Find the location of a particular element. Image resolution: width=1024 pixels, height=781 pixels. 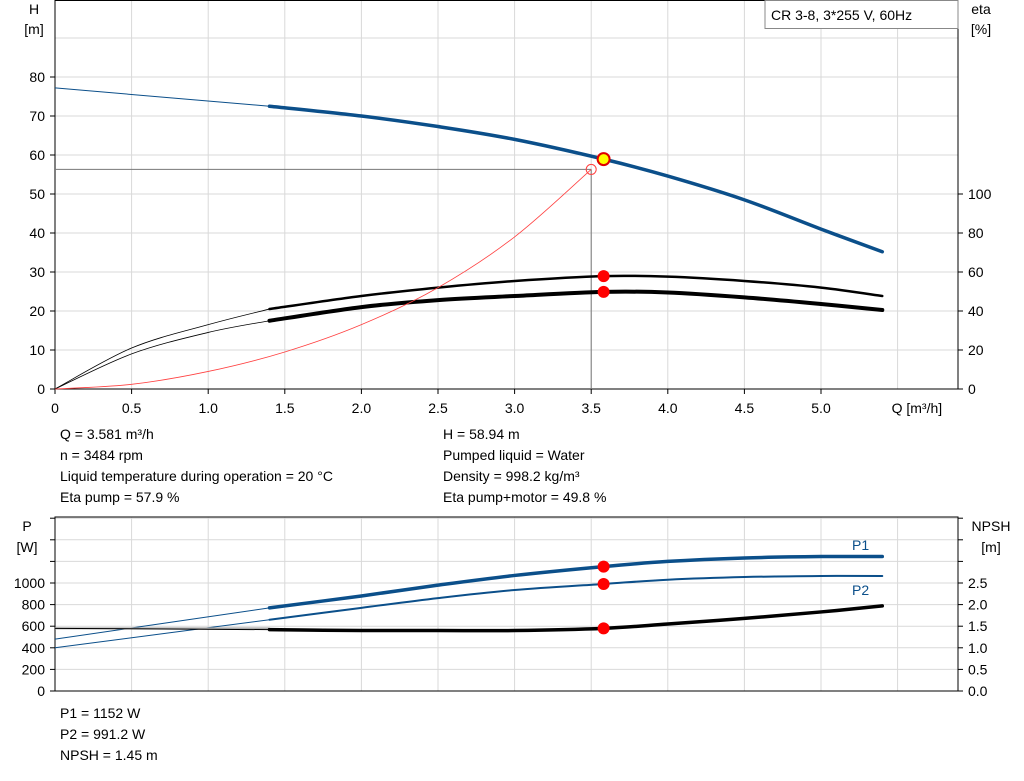

x-tick-label: 3.5 is located at coordinates (591, 408).